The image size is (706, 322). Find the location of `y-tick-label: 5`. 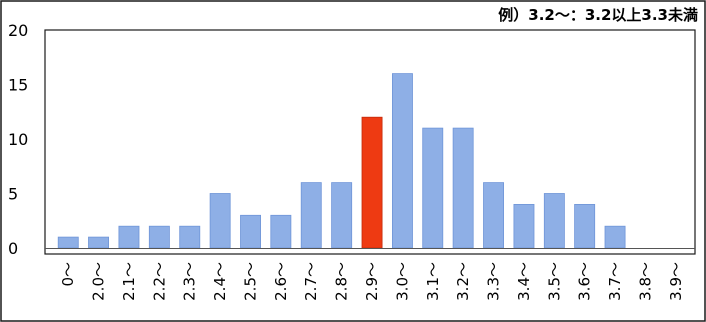

y-tick-label: 5 is located at coordinates (13, 194).